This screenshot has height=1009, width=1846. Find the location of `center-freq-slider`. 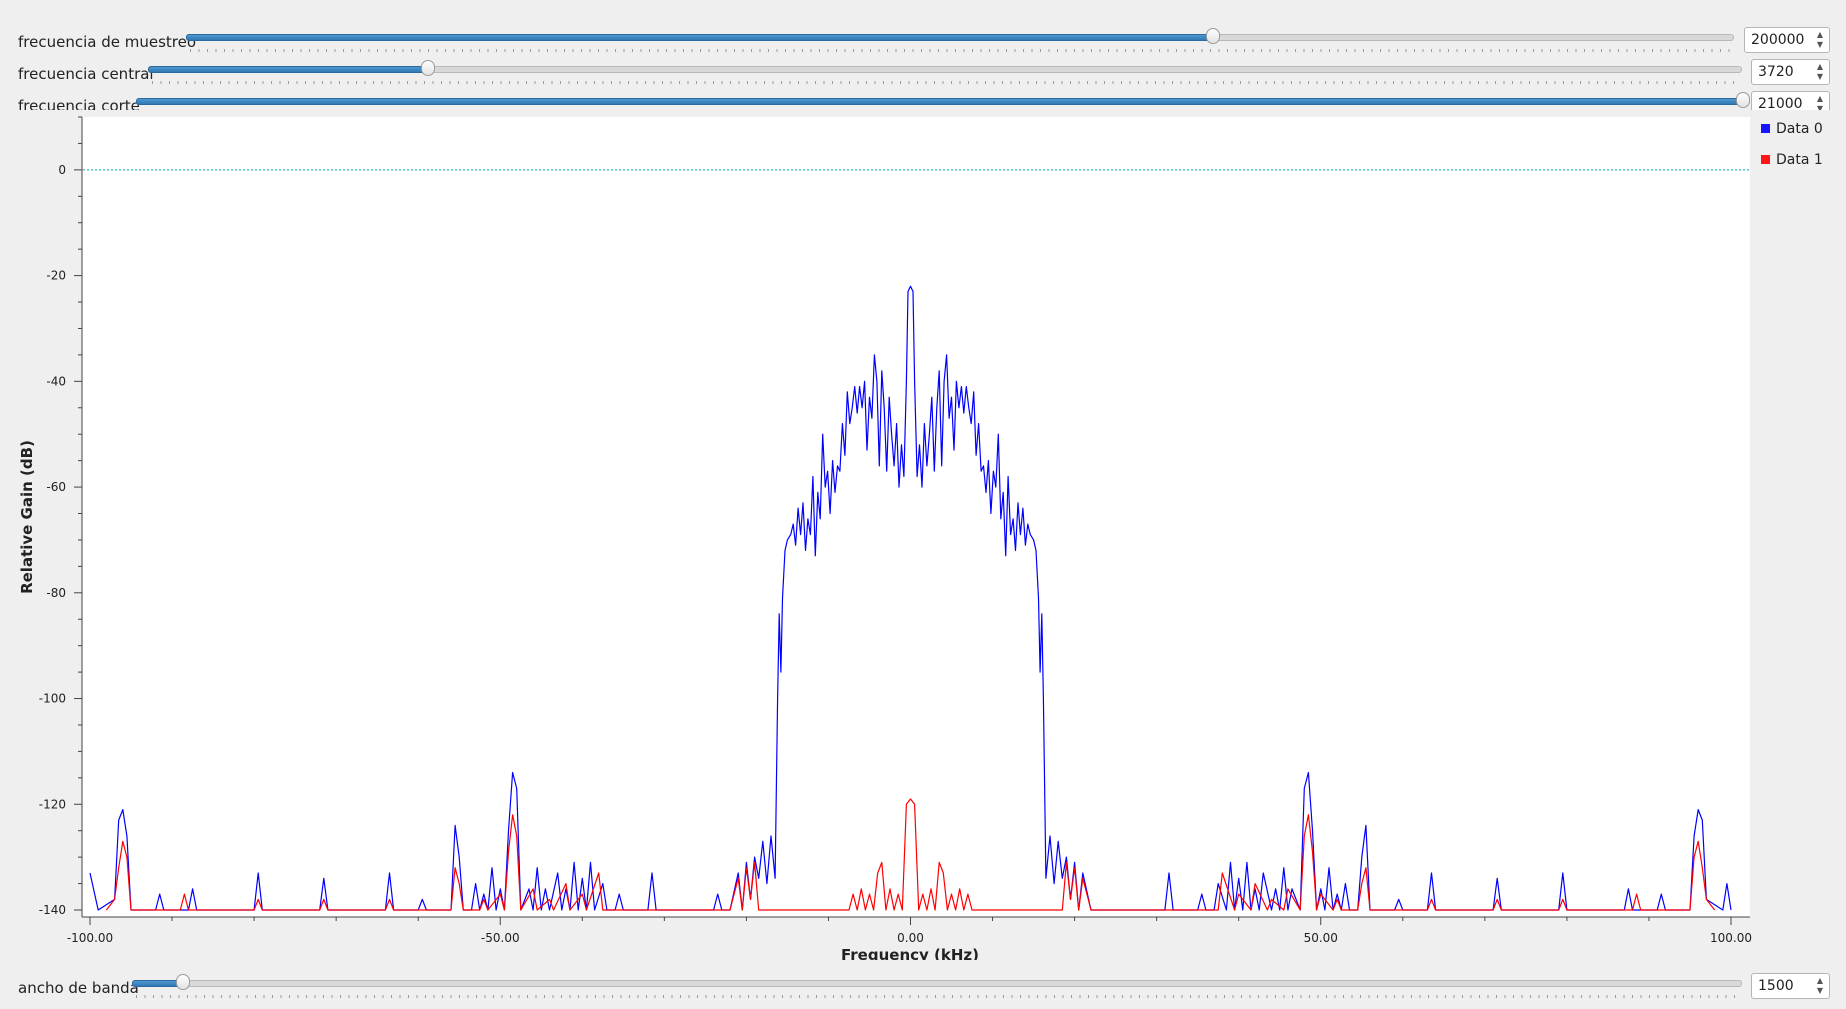

center-freq-slider is located at coordinates (945, 74).